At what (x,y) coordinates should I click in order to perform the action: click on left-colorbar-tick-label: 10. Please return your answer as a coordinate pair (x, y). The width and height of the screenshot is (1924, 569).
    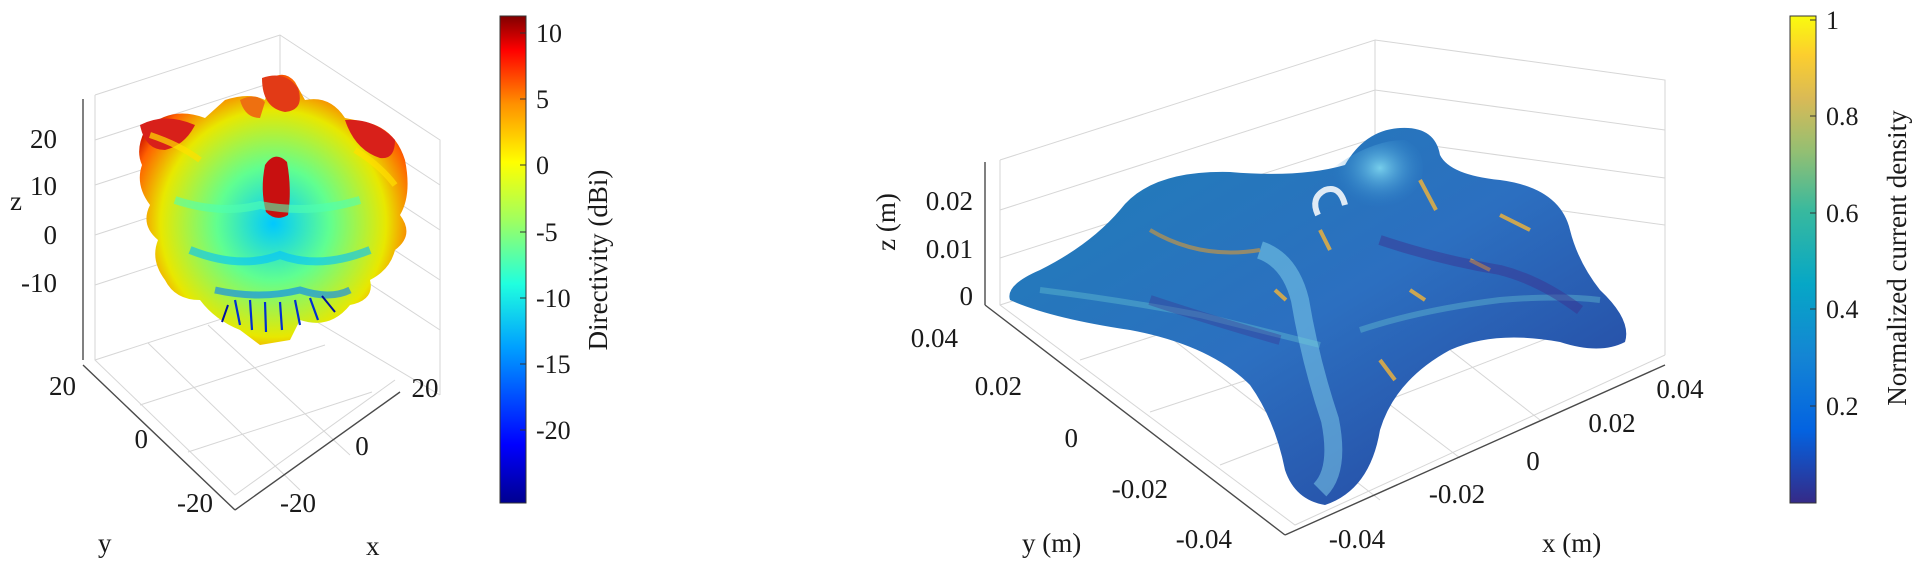
    Looking at the image, I should click on (549, 33).